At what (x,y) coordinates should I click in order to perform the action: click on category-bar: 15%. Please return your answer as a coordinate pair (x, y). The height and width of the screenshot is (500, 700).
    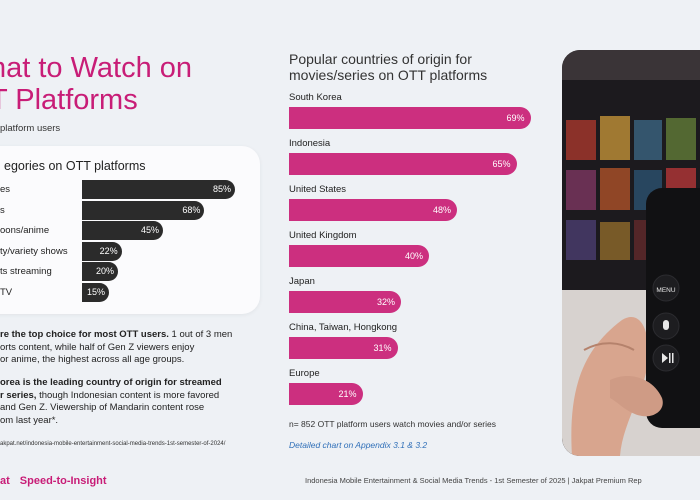
    Looking at the image, I should click on (95, 292).